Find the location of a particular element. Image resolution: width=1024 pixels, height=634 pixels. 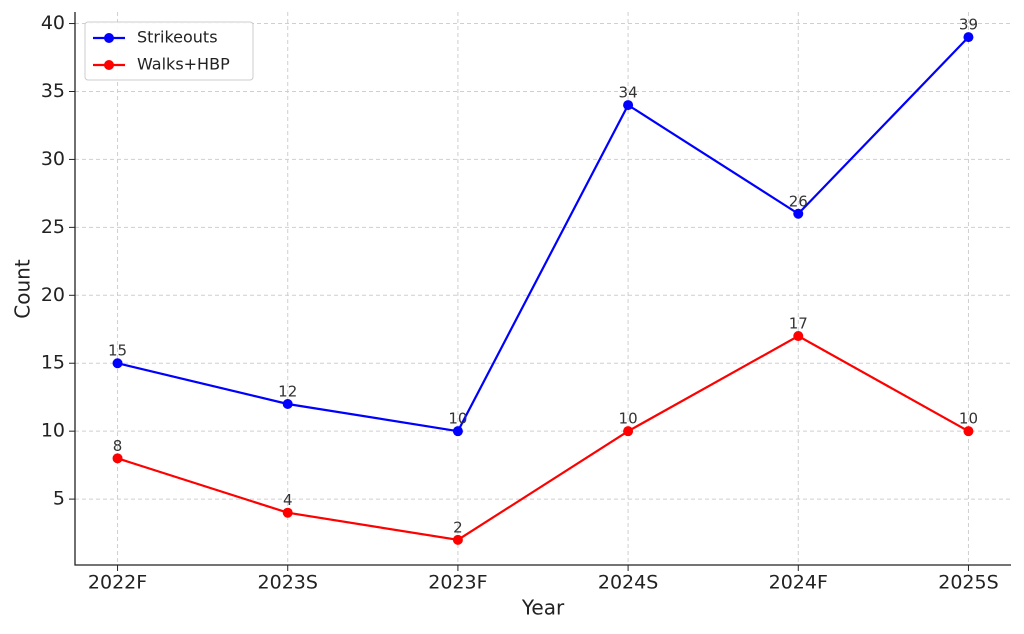

data-label: 26 is located at coordinates (798, 201).